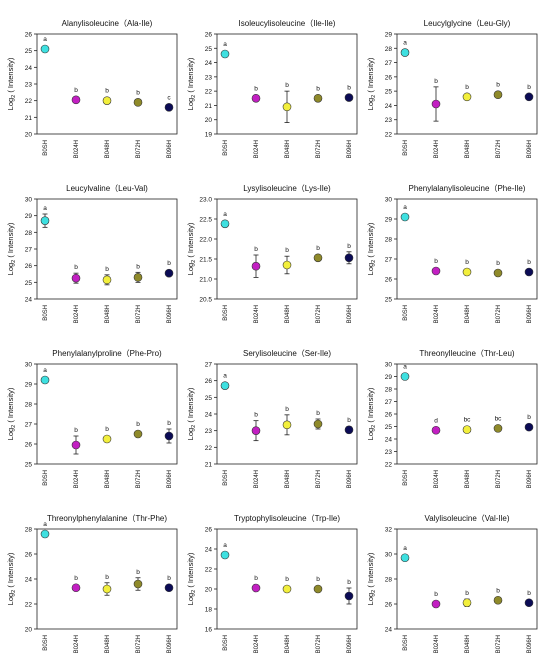 The height and width of the screenshot is (665, 550). What do you see at coordinates (209, 135) in the screenshot?
I see `y-tick-label: 19` at bounding box center [209, 135].